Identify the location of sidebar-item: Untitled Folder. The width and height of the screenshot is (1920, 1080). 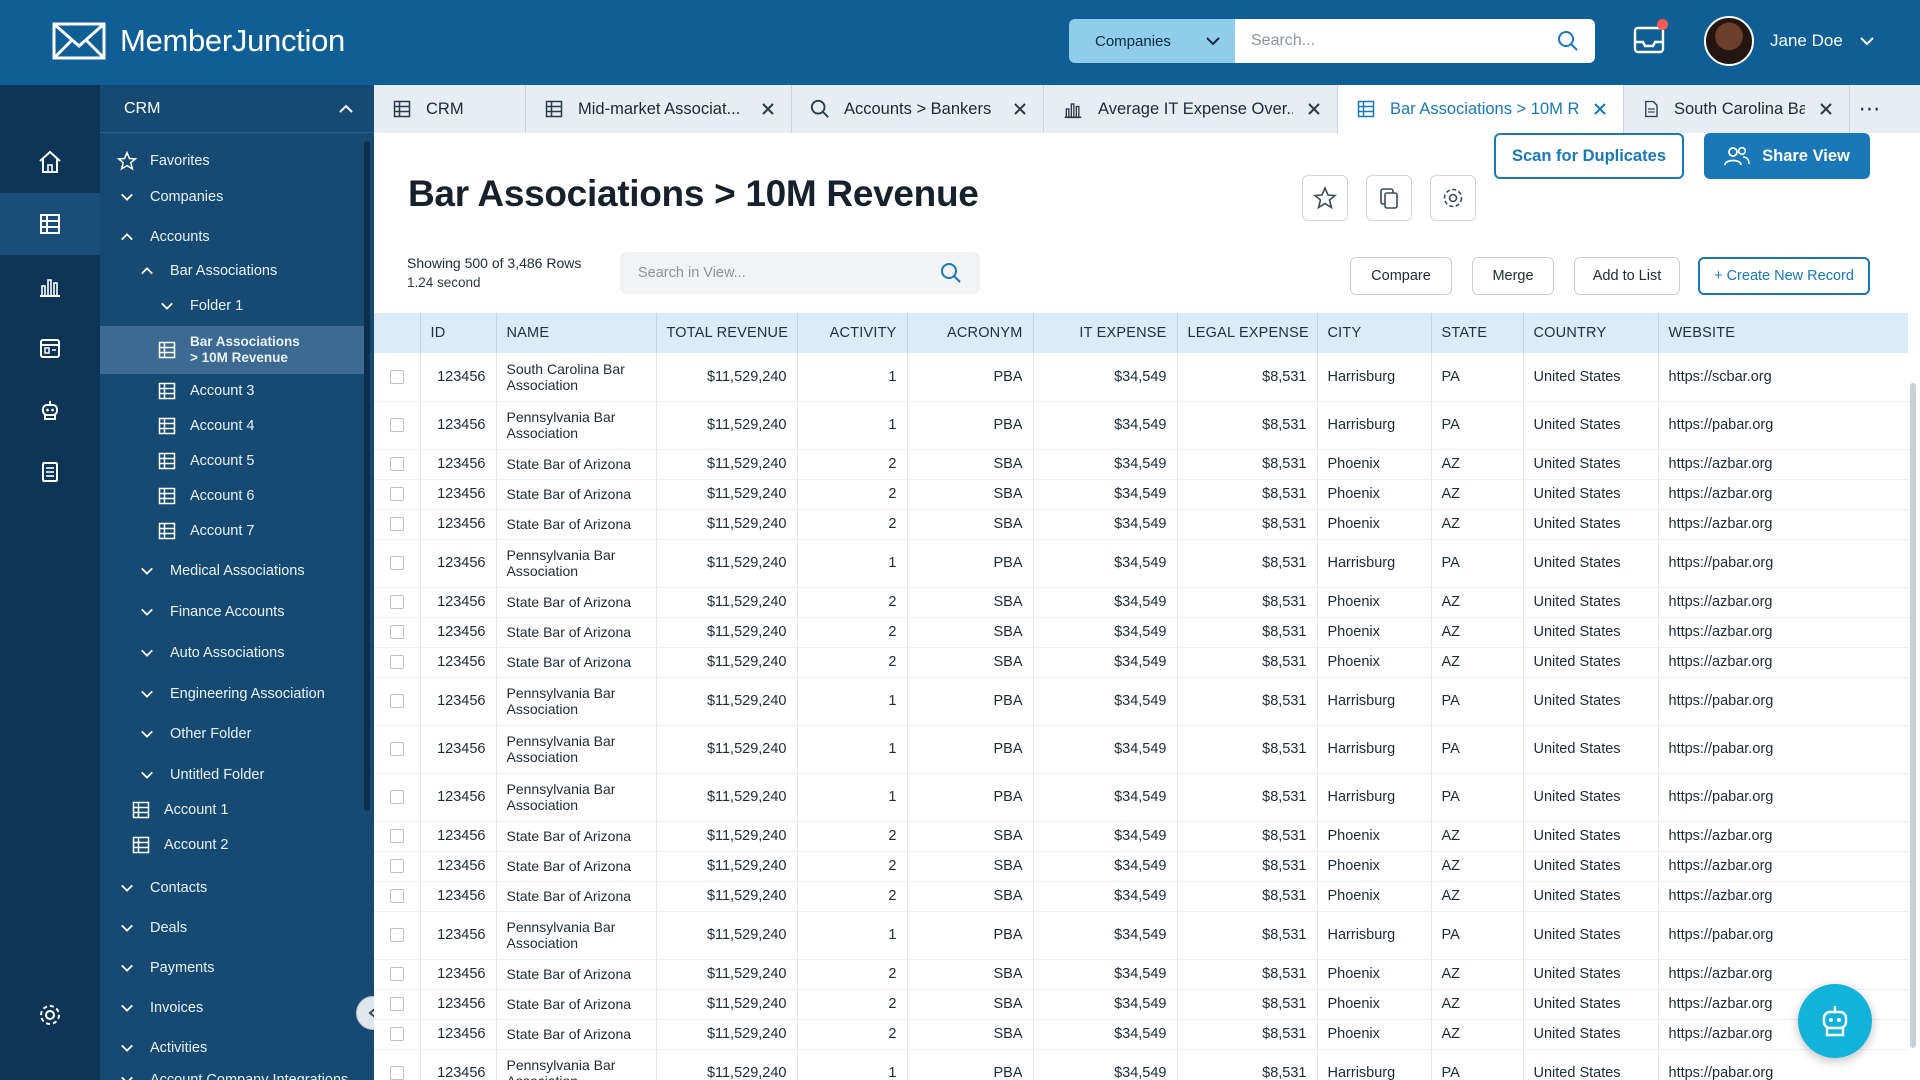
(232, 775).